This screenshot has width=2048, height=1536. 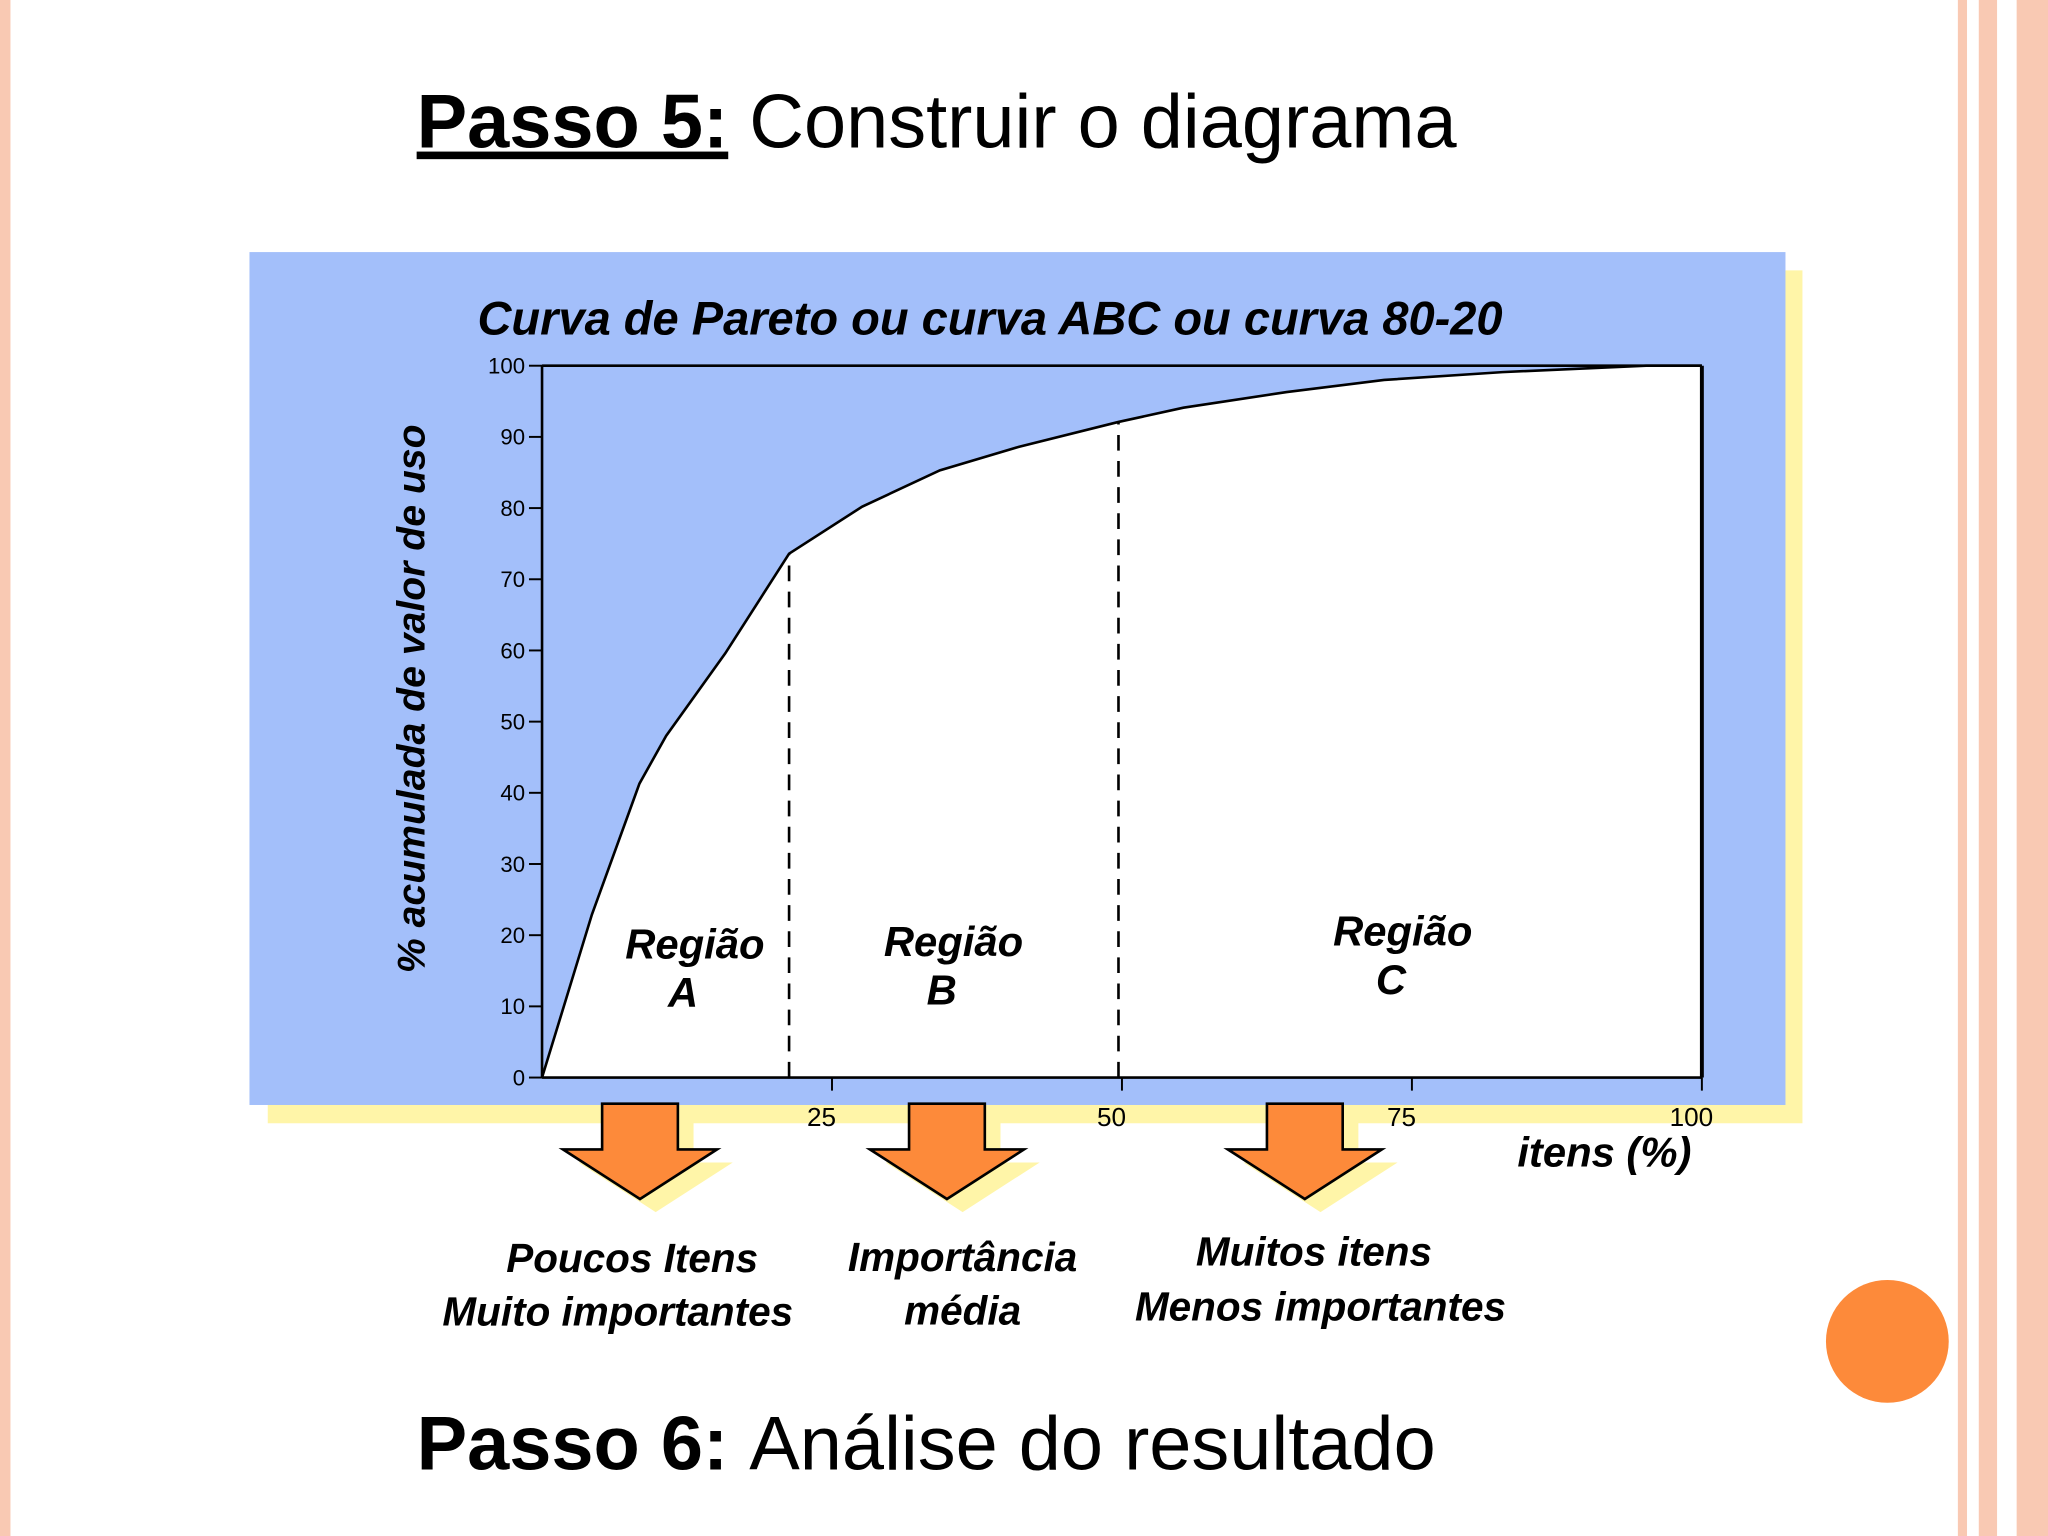 What do you see at coordinates (512, 437) in the screenshot?
I see `y-tick-label: 90` at bounding box center [512, 437].